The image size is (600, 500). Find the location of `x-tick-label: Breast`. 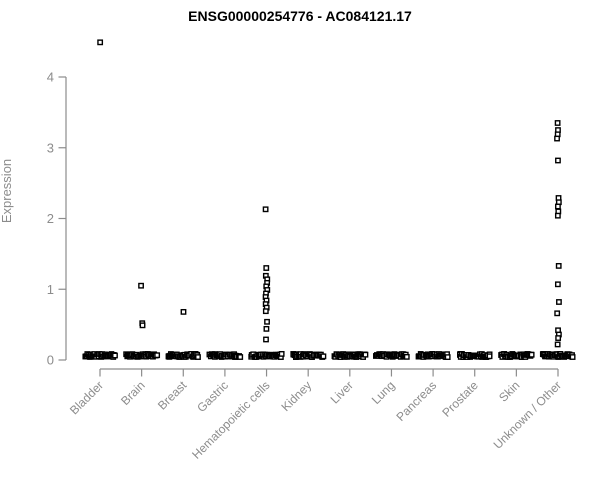

x-tick-label: Breast is located at coordinates (172, 395).